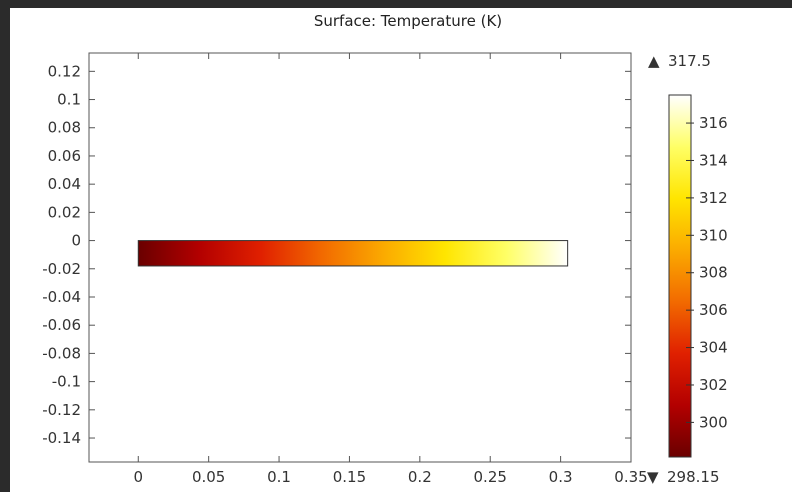  Describe the element at coordinates (64, 212) in the screenshot. I see `y-tick-label: 0.02` at that location.